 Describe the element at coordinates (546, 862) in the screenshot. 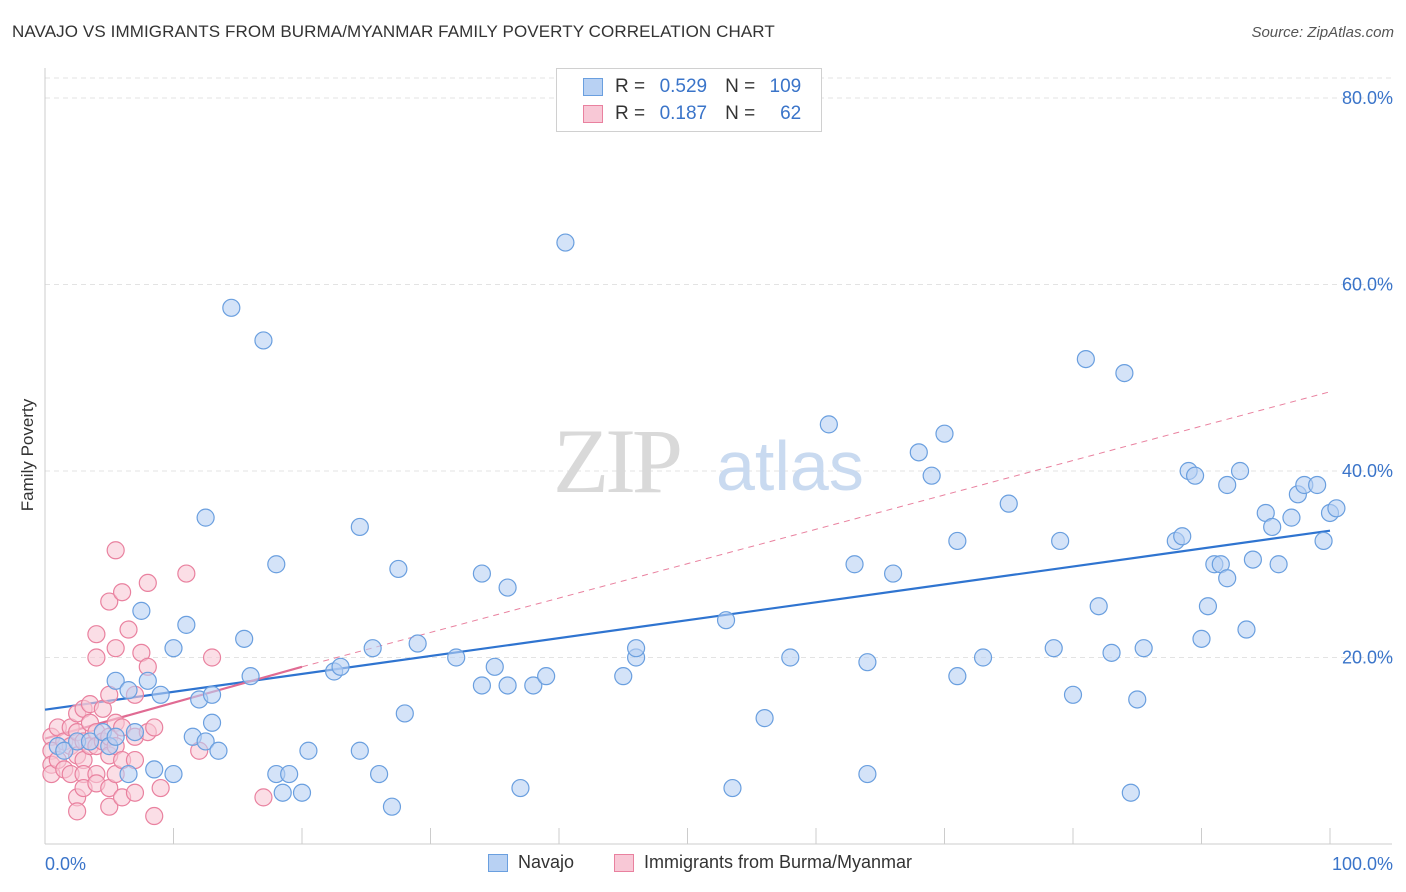

I see `legend-label: Navajo` at that location.